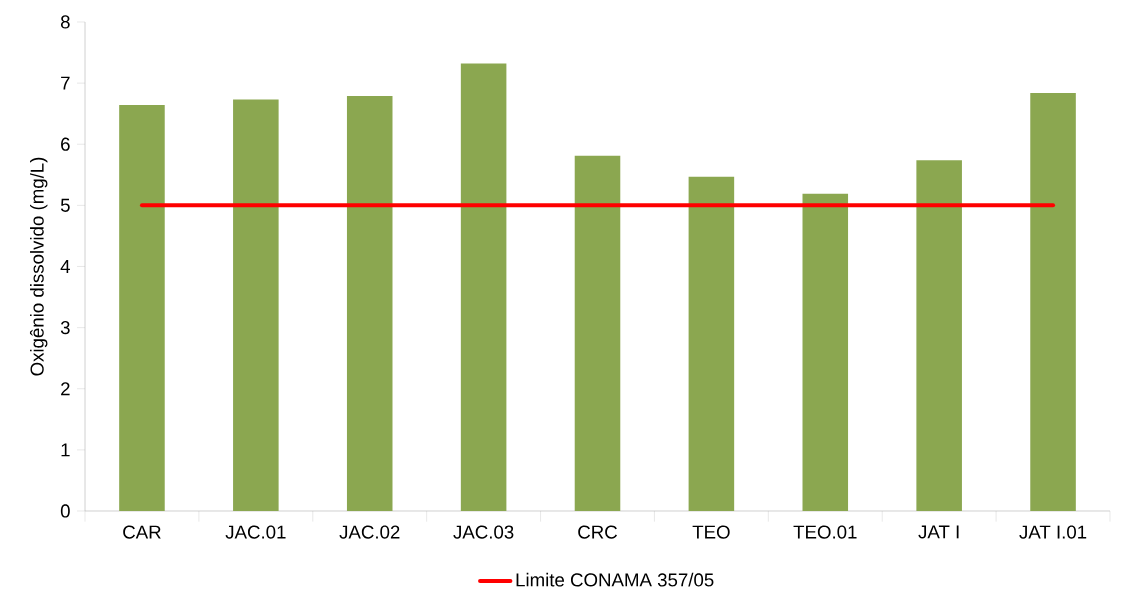 Image resolution: width=1124 pixels, height=606 pixels. I want to click on x-tick-label: JAT I, so click(938, 532).